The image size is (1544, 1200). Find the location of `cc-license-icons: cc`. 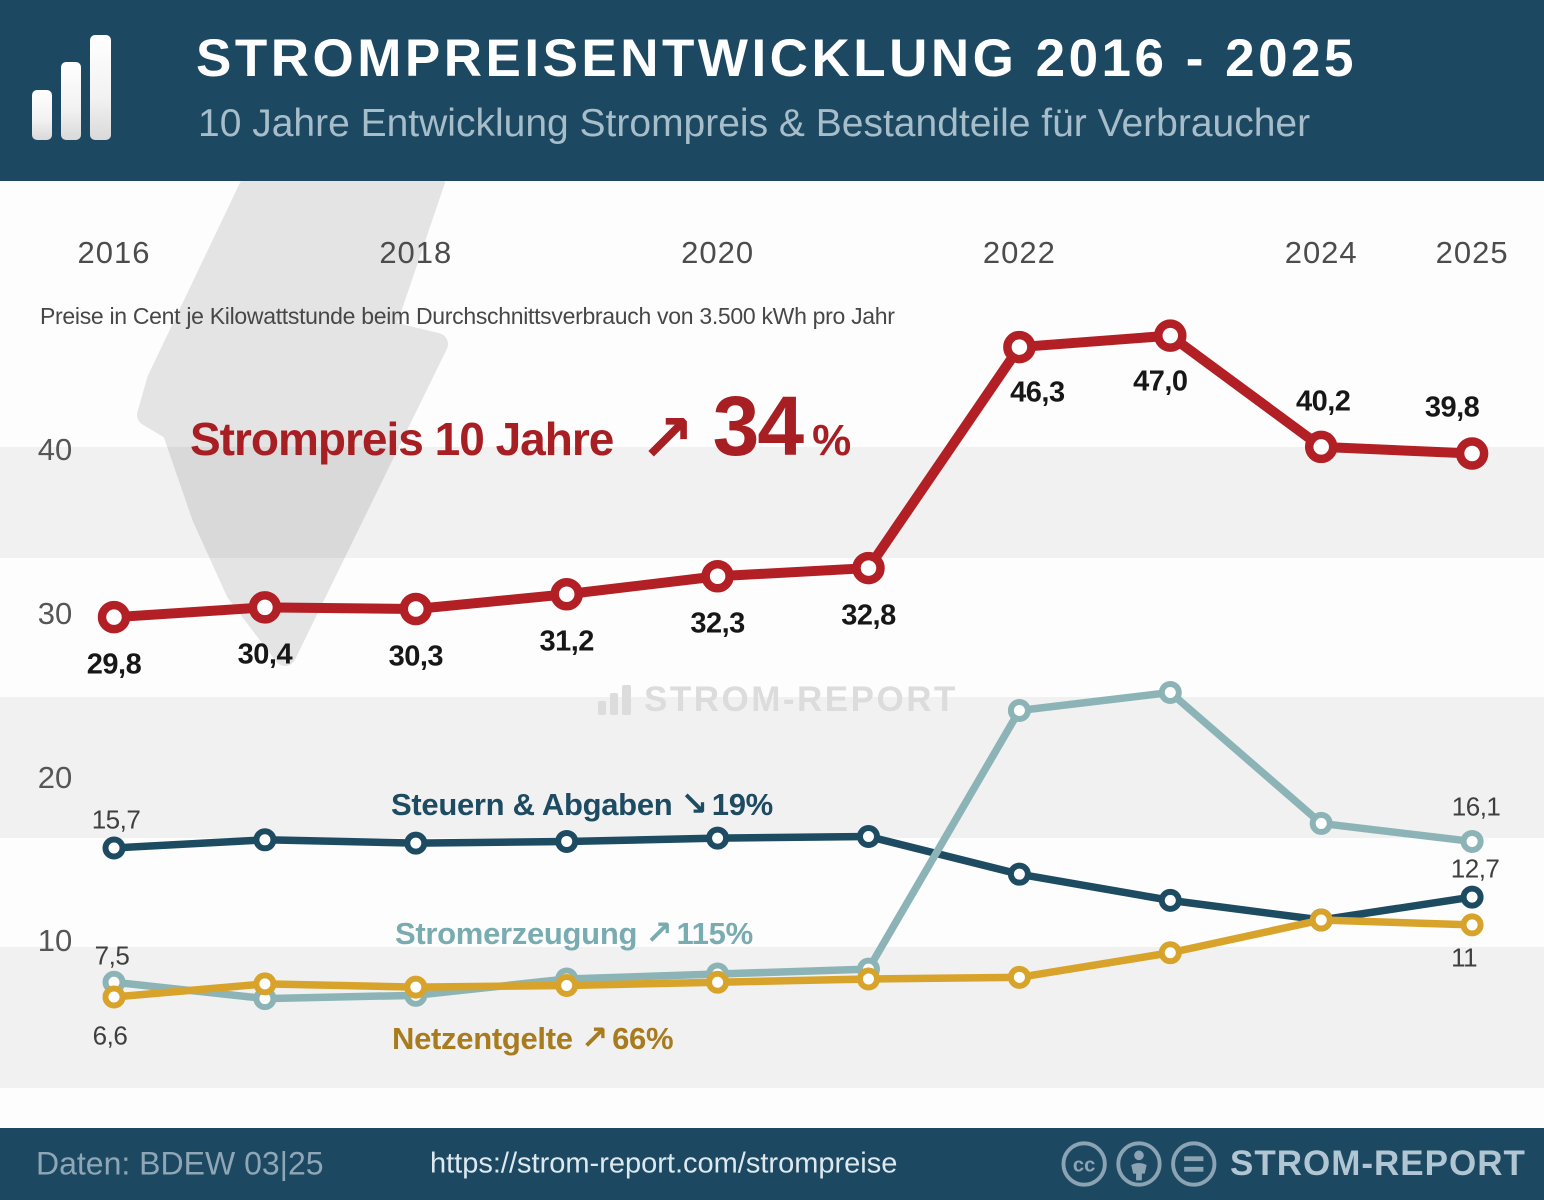

cc-license-icons: cc is located at coordinates (1139, 1164).